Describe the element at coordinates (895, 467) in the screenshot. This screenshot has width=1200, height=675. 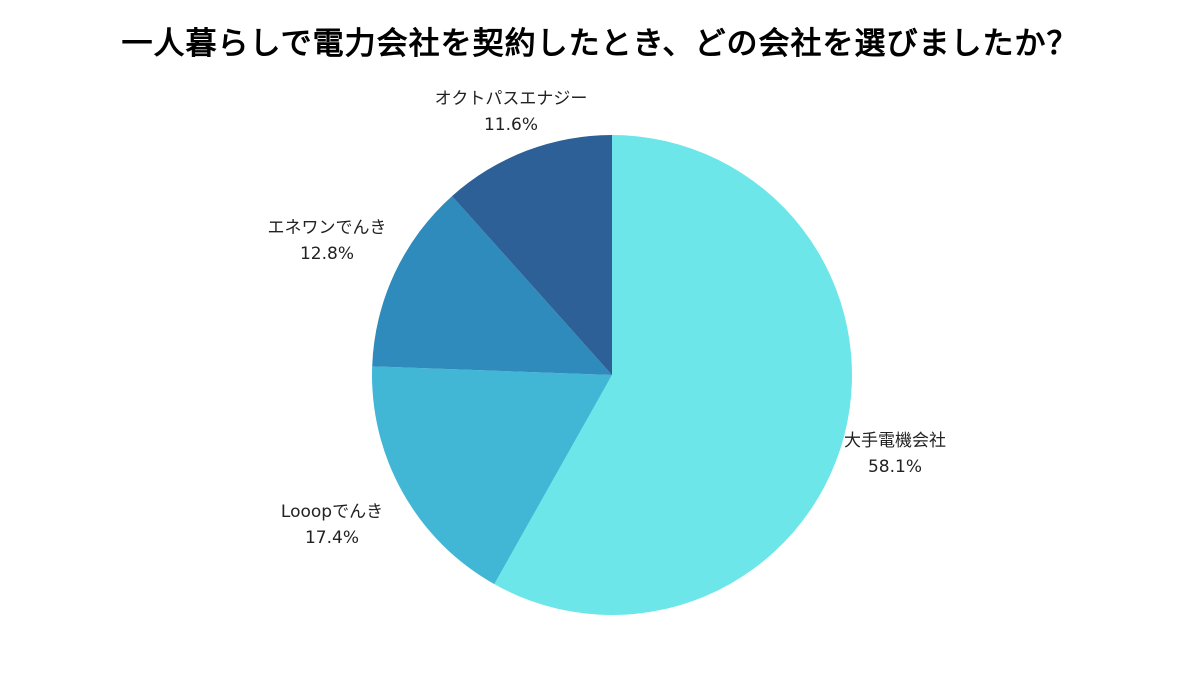
I see `slice-value-label-1: 58.1%` at that location.